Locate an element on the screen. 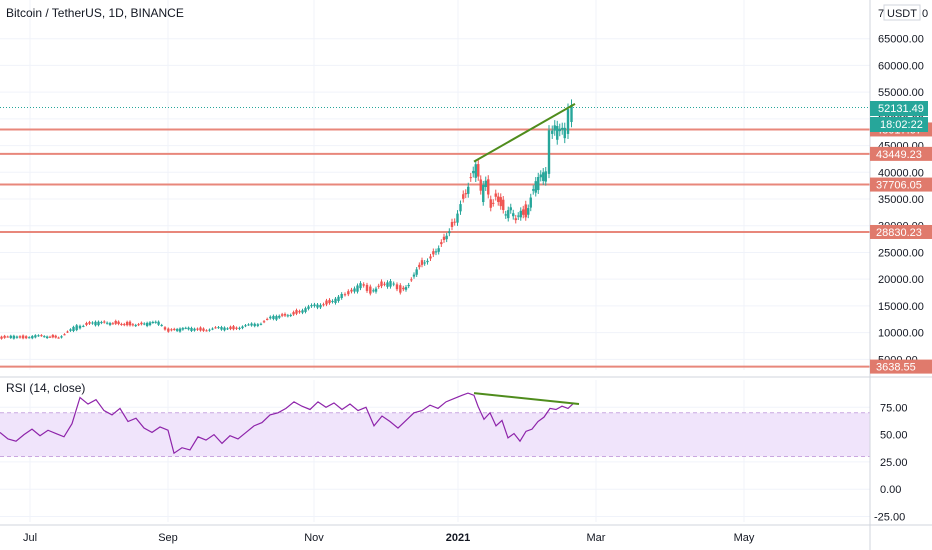 This screenshot has height=550, width=932. time-tick-label: May is located at coordinates (744, 538).